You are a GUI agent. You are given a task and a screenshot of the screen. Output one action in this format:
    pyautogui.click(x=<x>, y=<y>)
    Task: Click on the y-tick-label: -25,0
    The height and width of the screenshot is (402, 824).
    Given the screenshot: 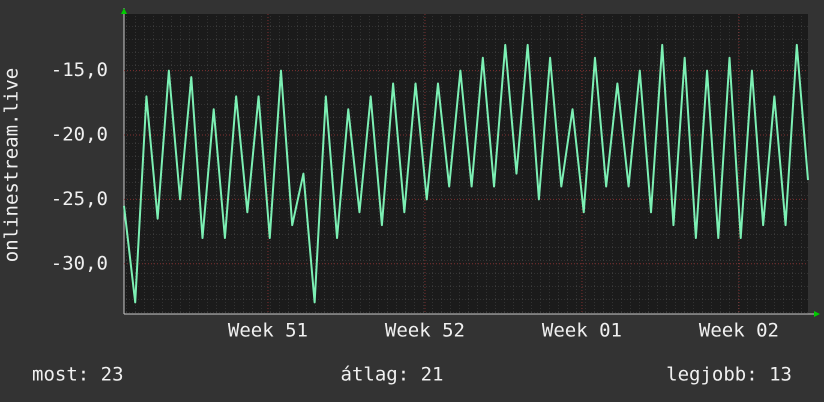 What is the action you would take?
    pyautogui.click(x=79, y=199)
    